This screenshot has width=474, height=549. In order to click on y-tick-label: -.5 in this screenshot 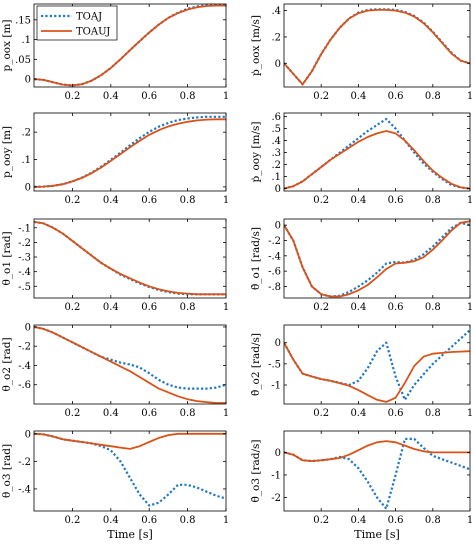, I will do `click(24, 287)`.